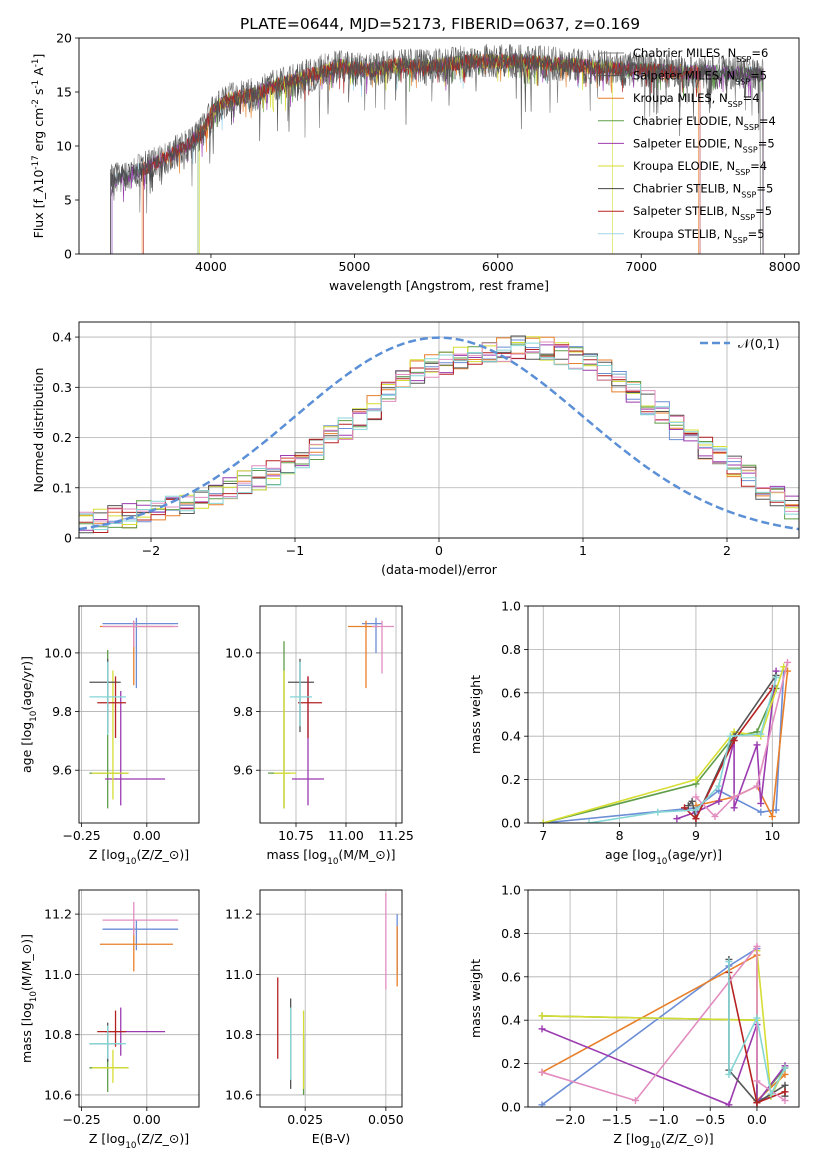  Describe the element at coordinates (296, 835) in the screenshot. I see `x-tick-label: 10.75` at that location.